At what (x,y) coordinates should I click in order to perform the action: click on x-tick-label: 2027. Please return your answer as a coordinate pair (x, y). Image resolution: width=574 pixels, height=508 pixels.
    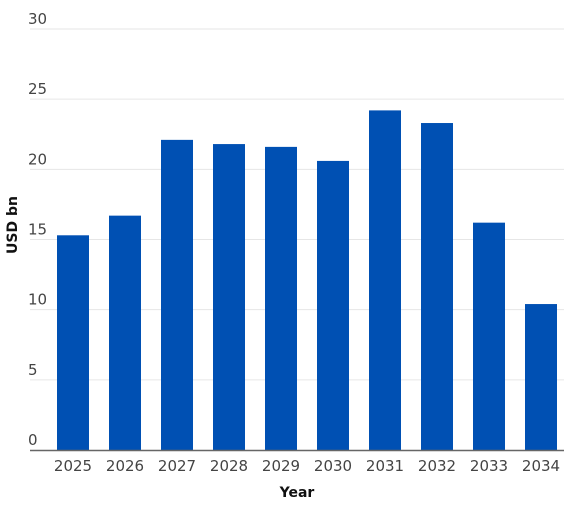
    Looking at the image, I should click on (177, 466).